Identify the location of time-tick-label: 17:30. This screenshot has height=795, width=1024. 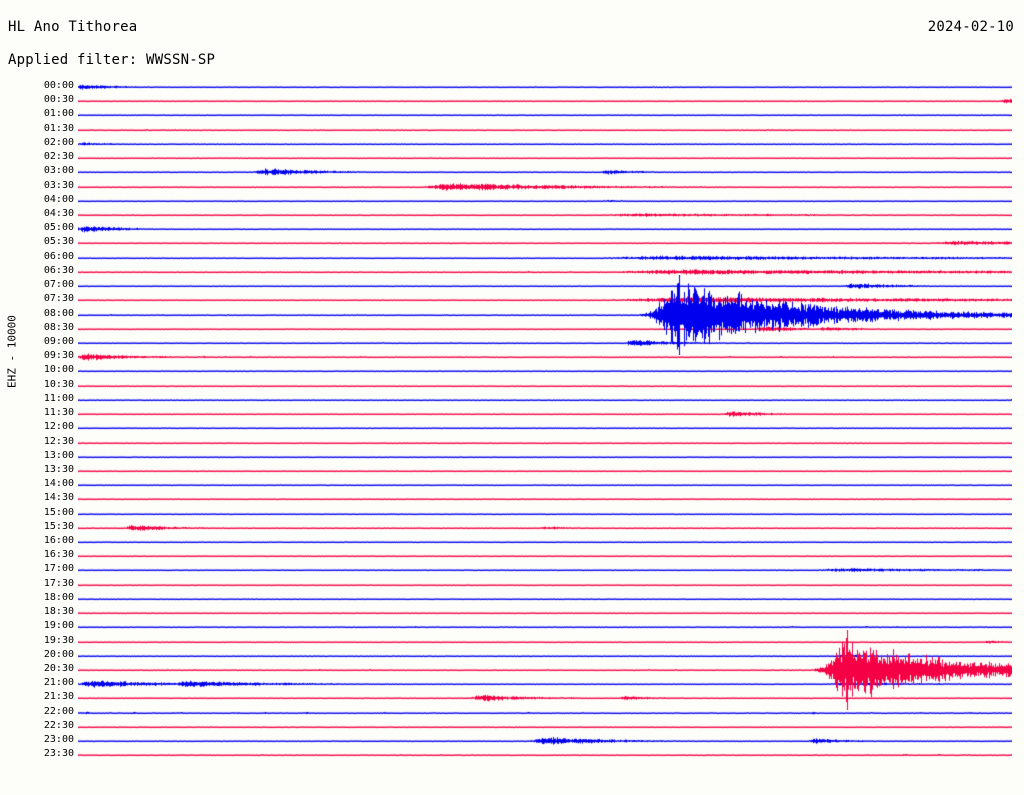
(58, 583).